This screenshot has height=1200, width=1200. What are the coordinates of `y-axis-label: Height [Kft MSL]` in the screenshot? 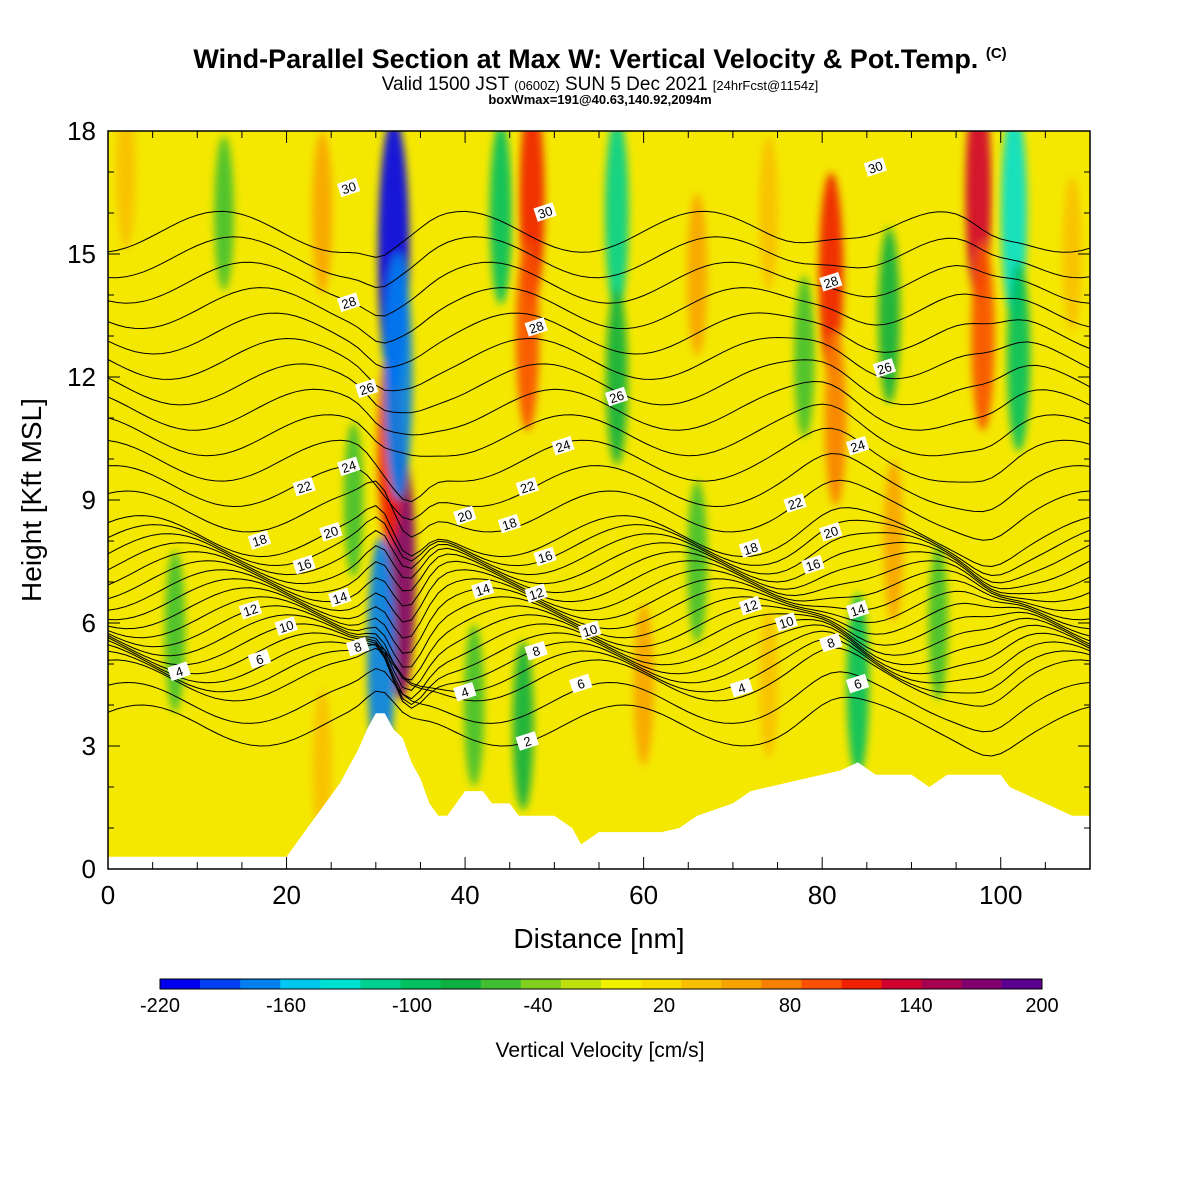 It's located at (31, 500).